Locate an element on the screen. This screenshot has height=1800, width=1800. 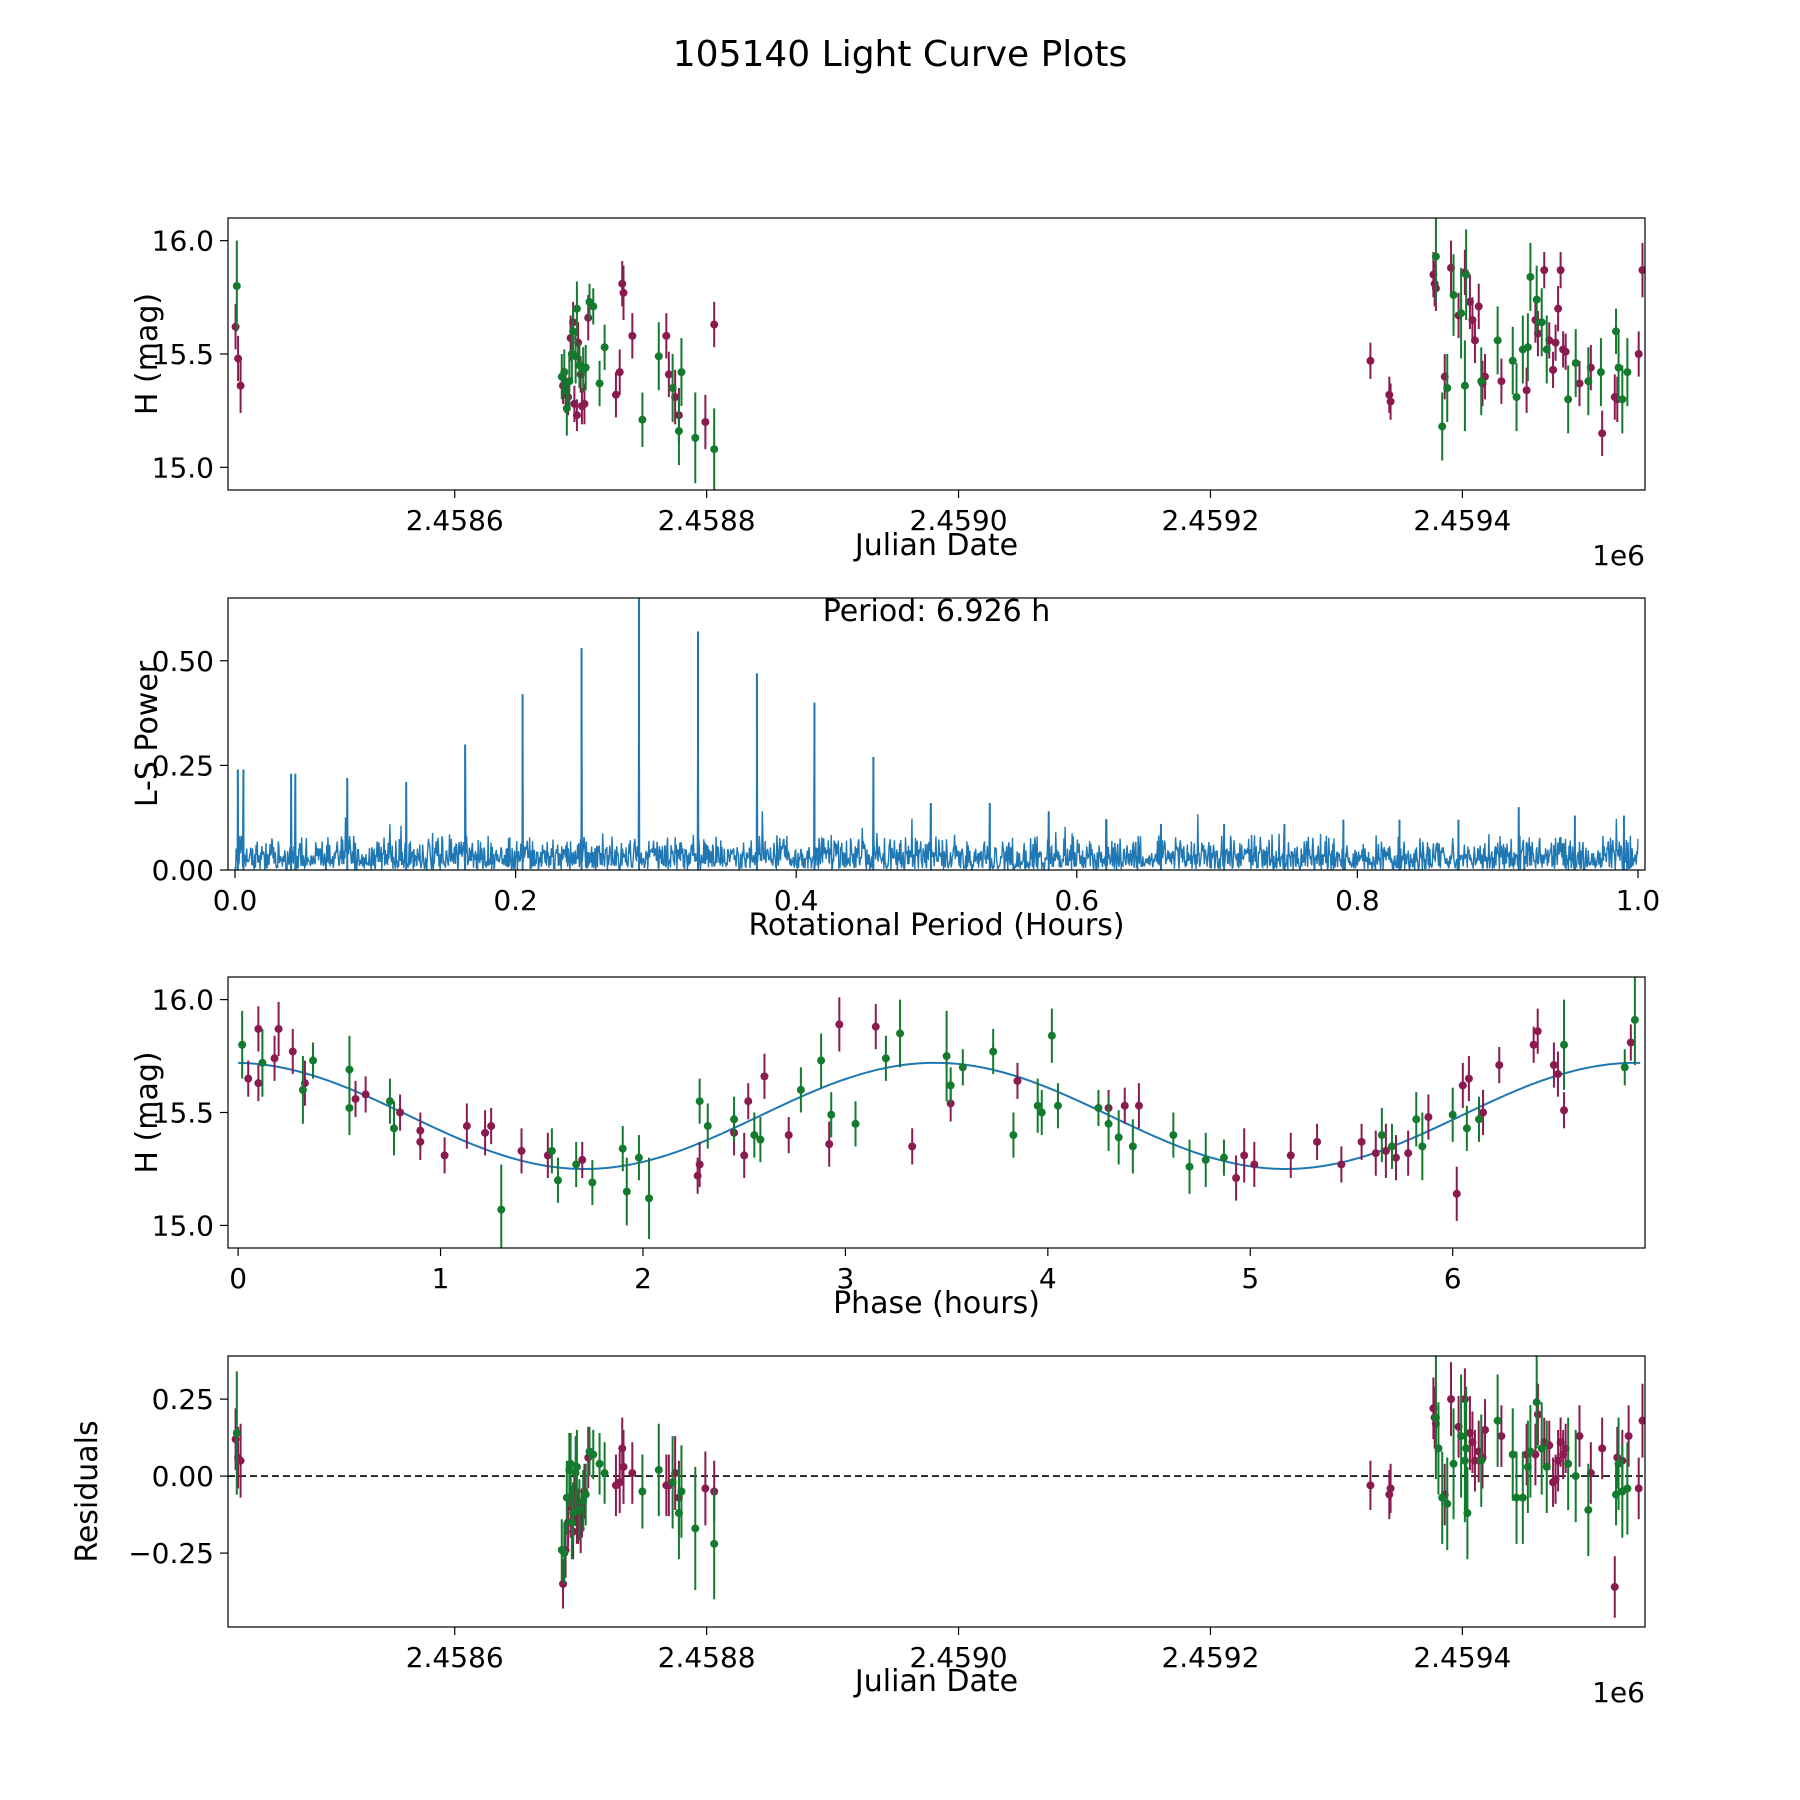
y-tick-label: 15.5 is located at coordinates (183, 1113).